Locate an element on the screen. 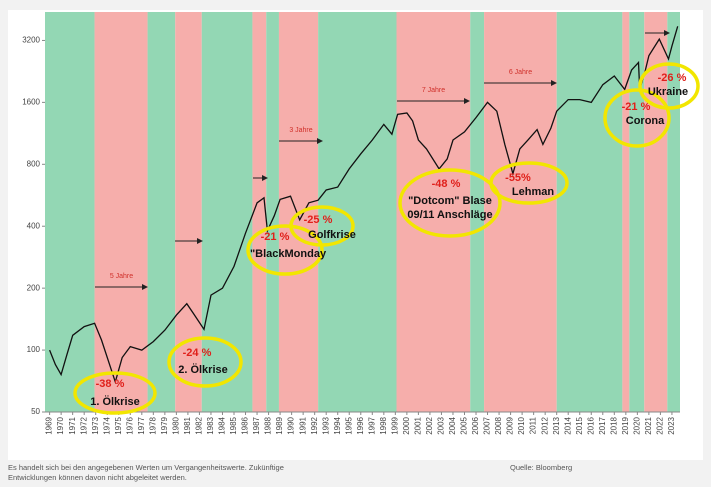 Image resolution: width=711 pixels, height=487 pixels. y-tick-label: 100 is located at coordinates (34, 349).